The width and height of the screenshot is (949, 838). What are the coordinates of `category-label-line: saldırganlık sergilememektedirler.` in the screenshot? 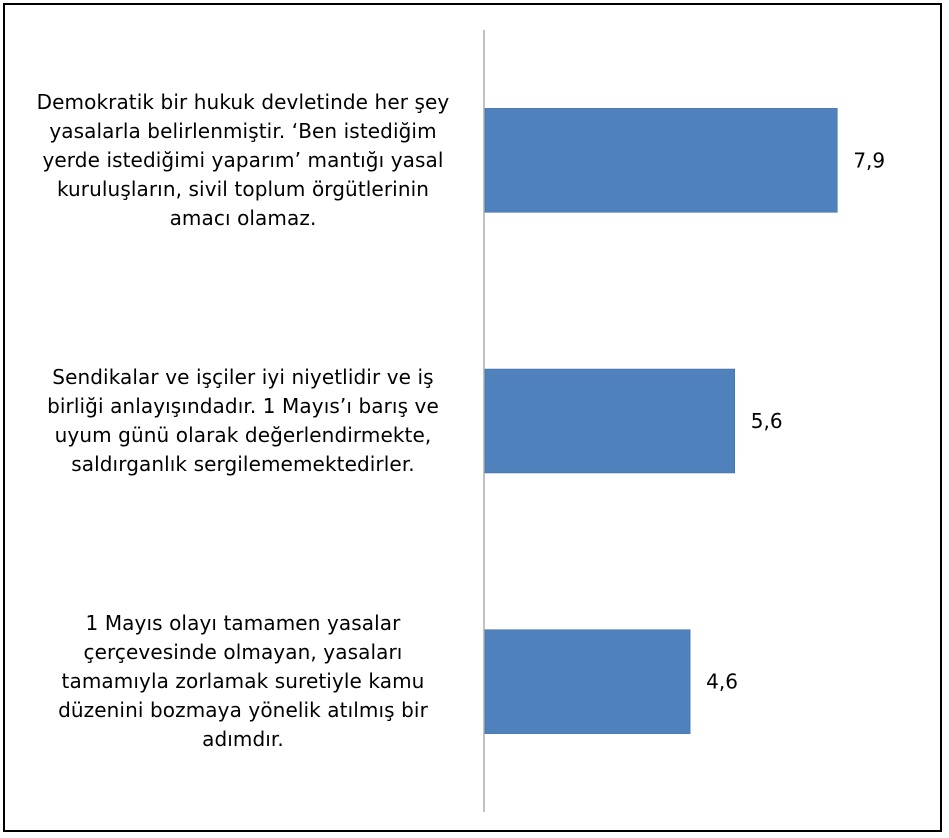 It's located at (243, 464).